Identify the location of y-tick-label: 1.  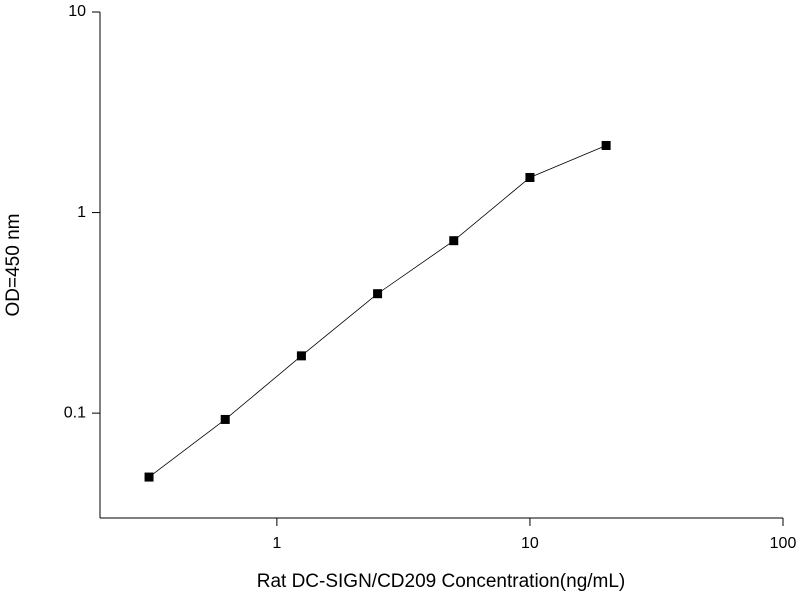
(81, 212).